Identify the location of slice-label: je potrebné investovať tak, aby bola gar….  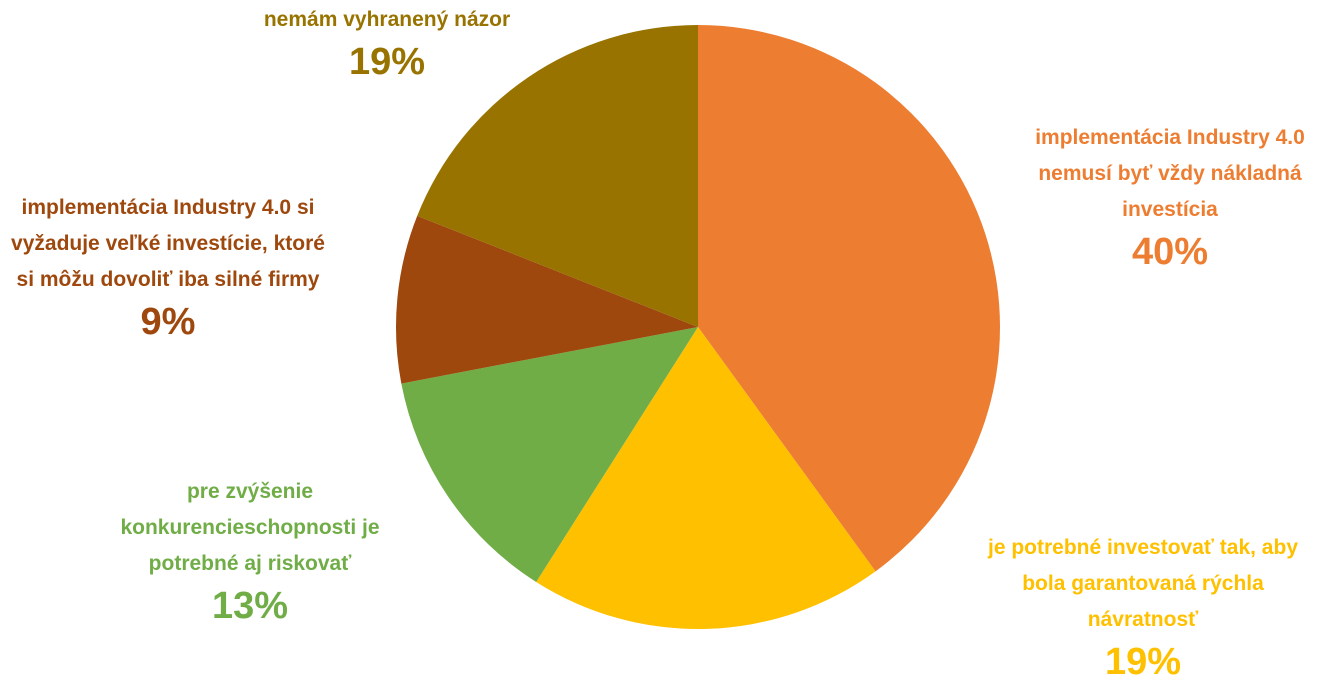
(1143, 608).